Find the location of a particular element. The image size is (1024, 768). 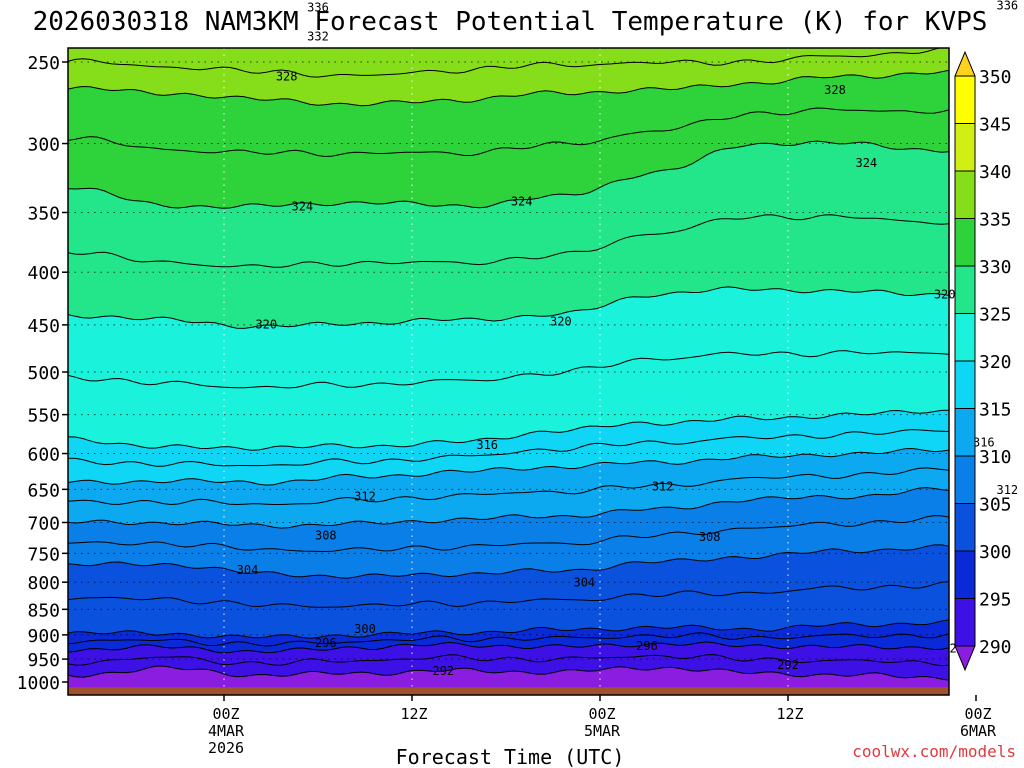

y-tick-label: 300 is located at coordinates (43, 145).